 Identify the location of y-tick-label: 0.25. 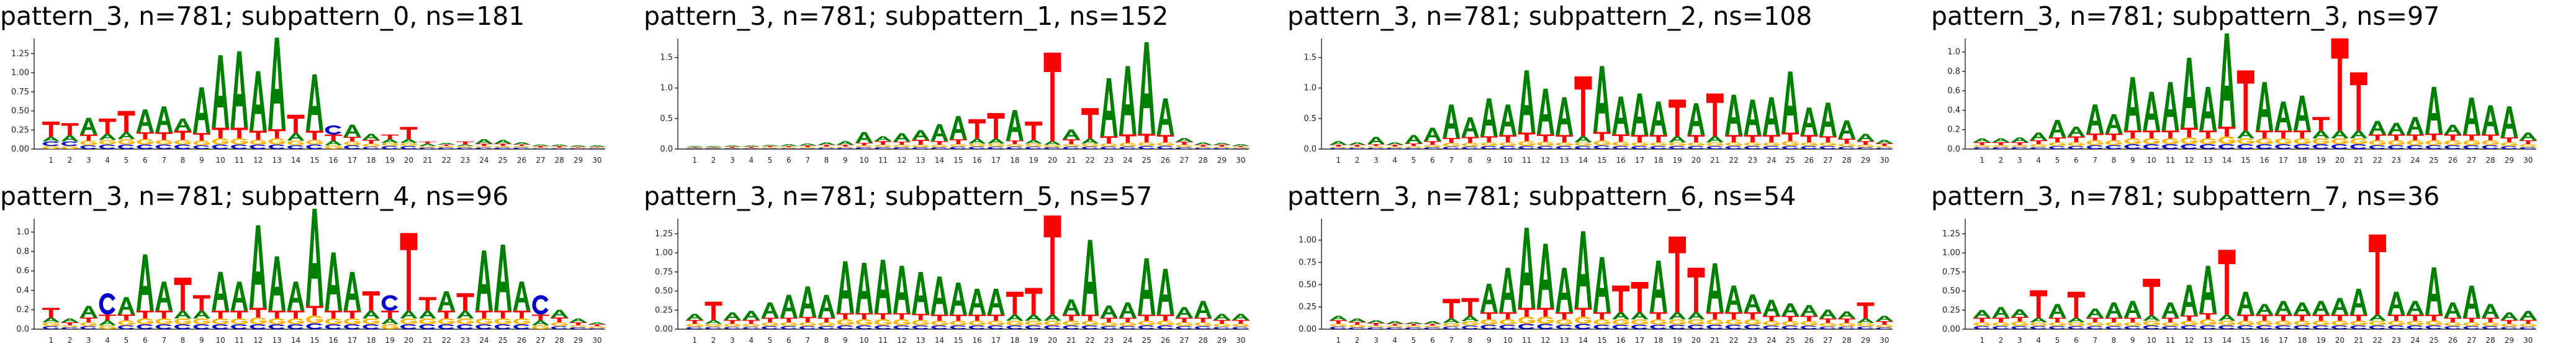
(20, 130).